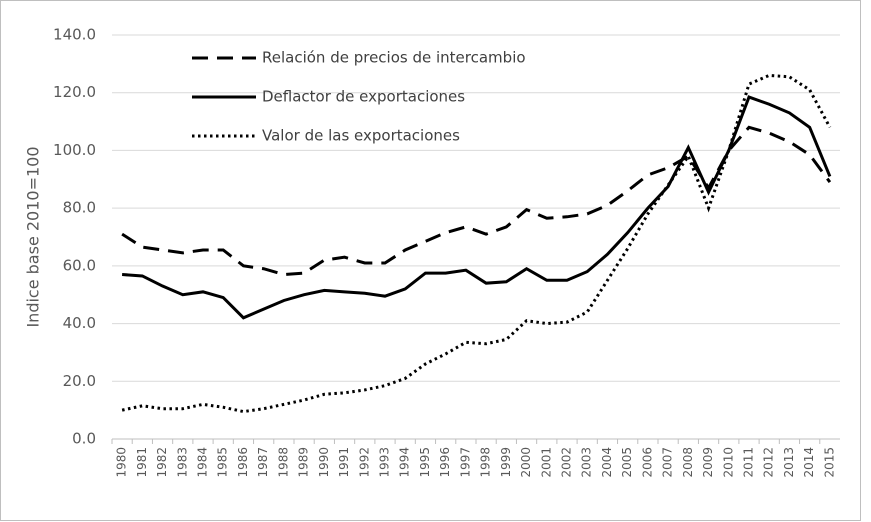 This screenshot has height=522, width=871. What do you see at coordinates (361, 136) in the screenshot?
I see `legend-text: Valor de las exportaciones` at bounding box center [361, 136].